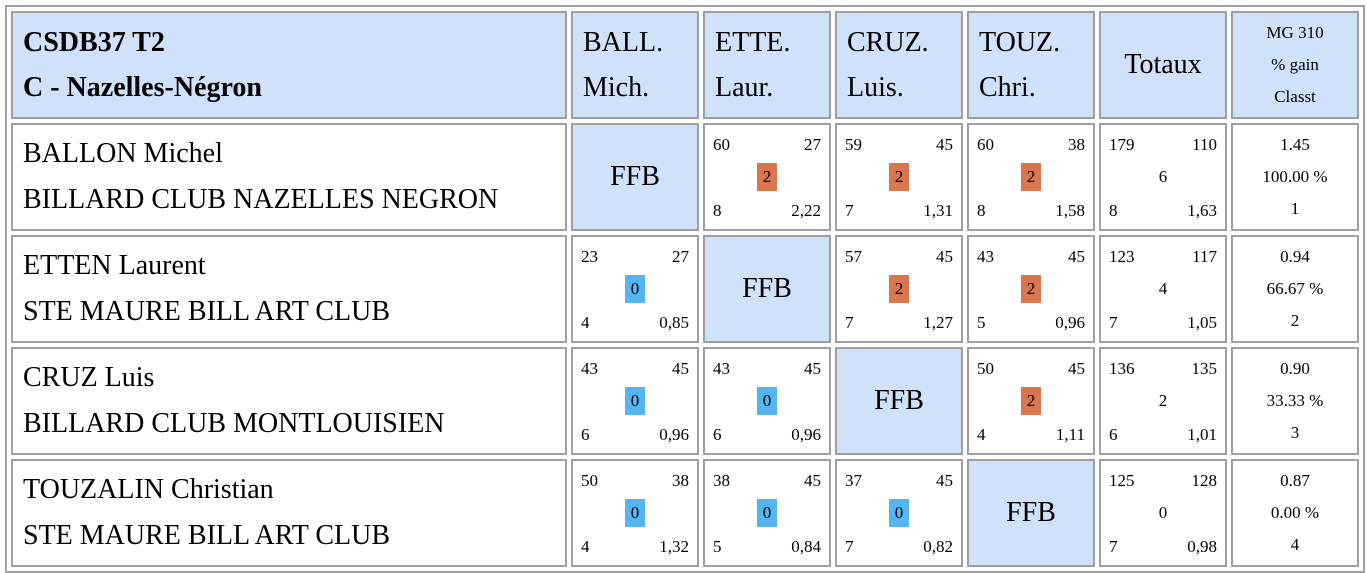 This screenshot has width=1367, height=573. I want to click on rank: 1, so click(1295, 208).